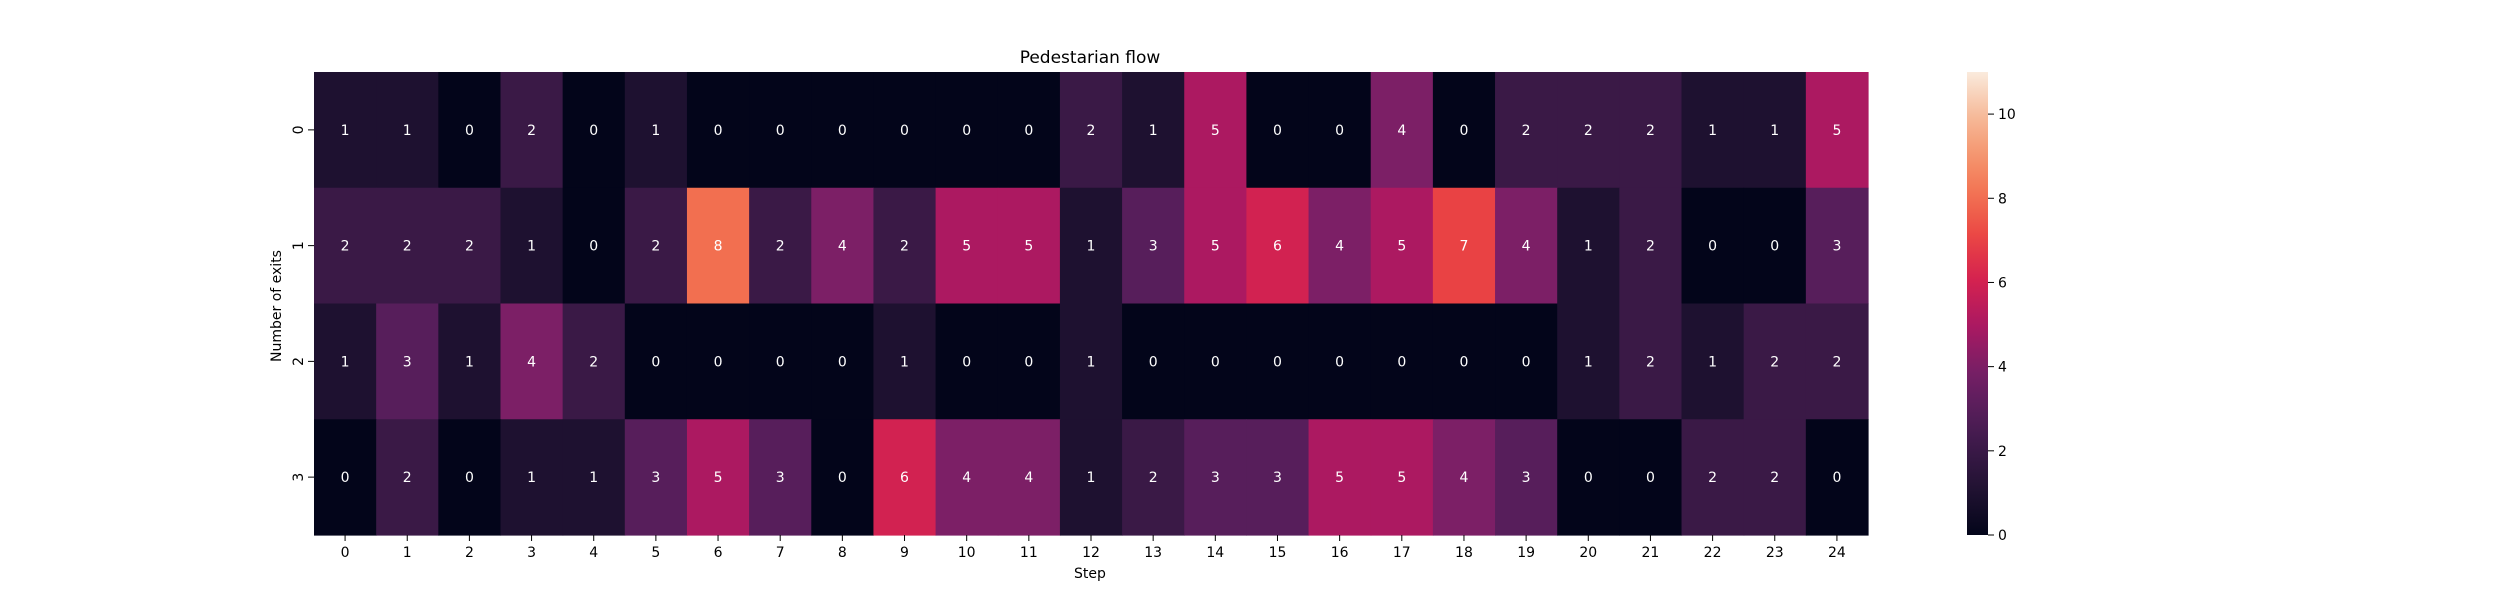 Image resolution: width=2500 pixels, height=604 pixels. What do you see at coordinates (531, 553) in the screenshot?
I see `x-tick-label: 3` at bounding box center [531, 553].